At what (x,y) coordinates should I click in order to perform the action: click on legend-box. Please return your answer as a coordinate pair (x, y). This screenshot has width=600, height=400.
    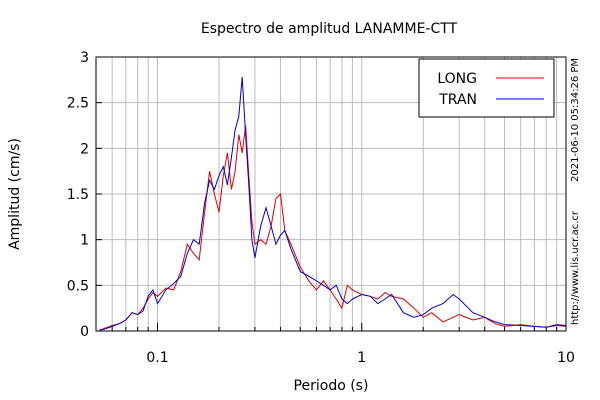
    Looking at the image, I should click on (486, 88).